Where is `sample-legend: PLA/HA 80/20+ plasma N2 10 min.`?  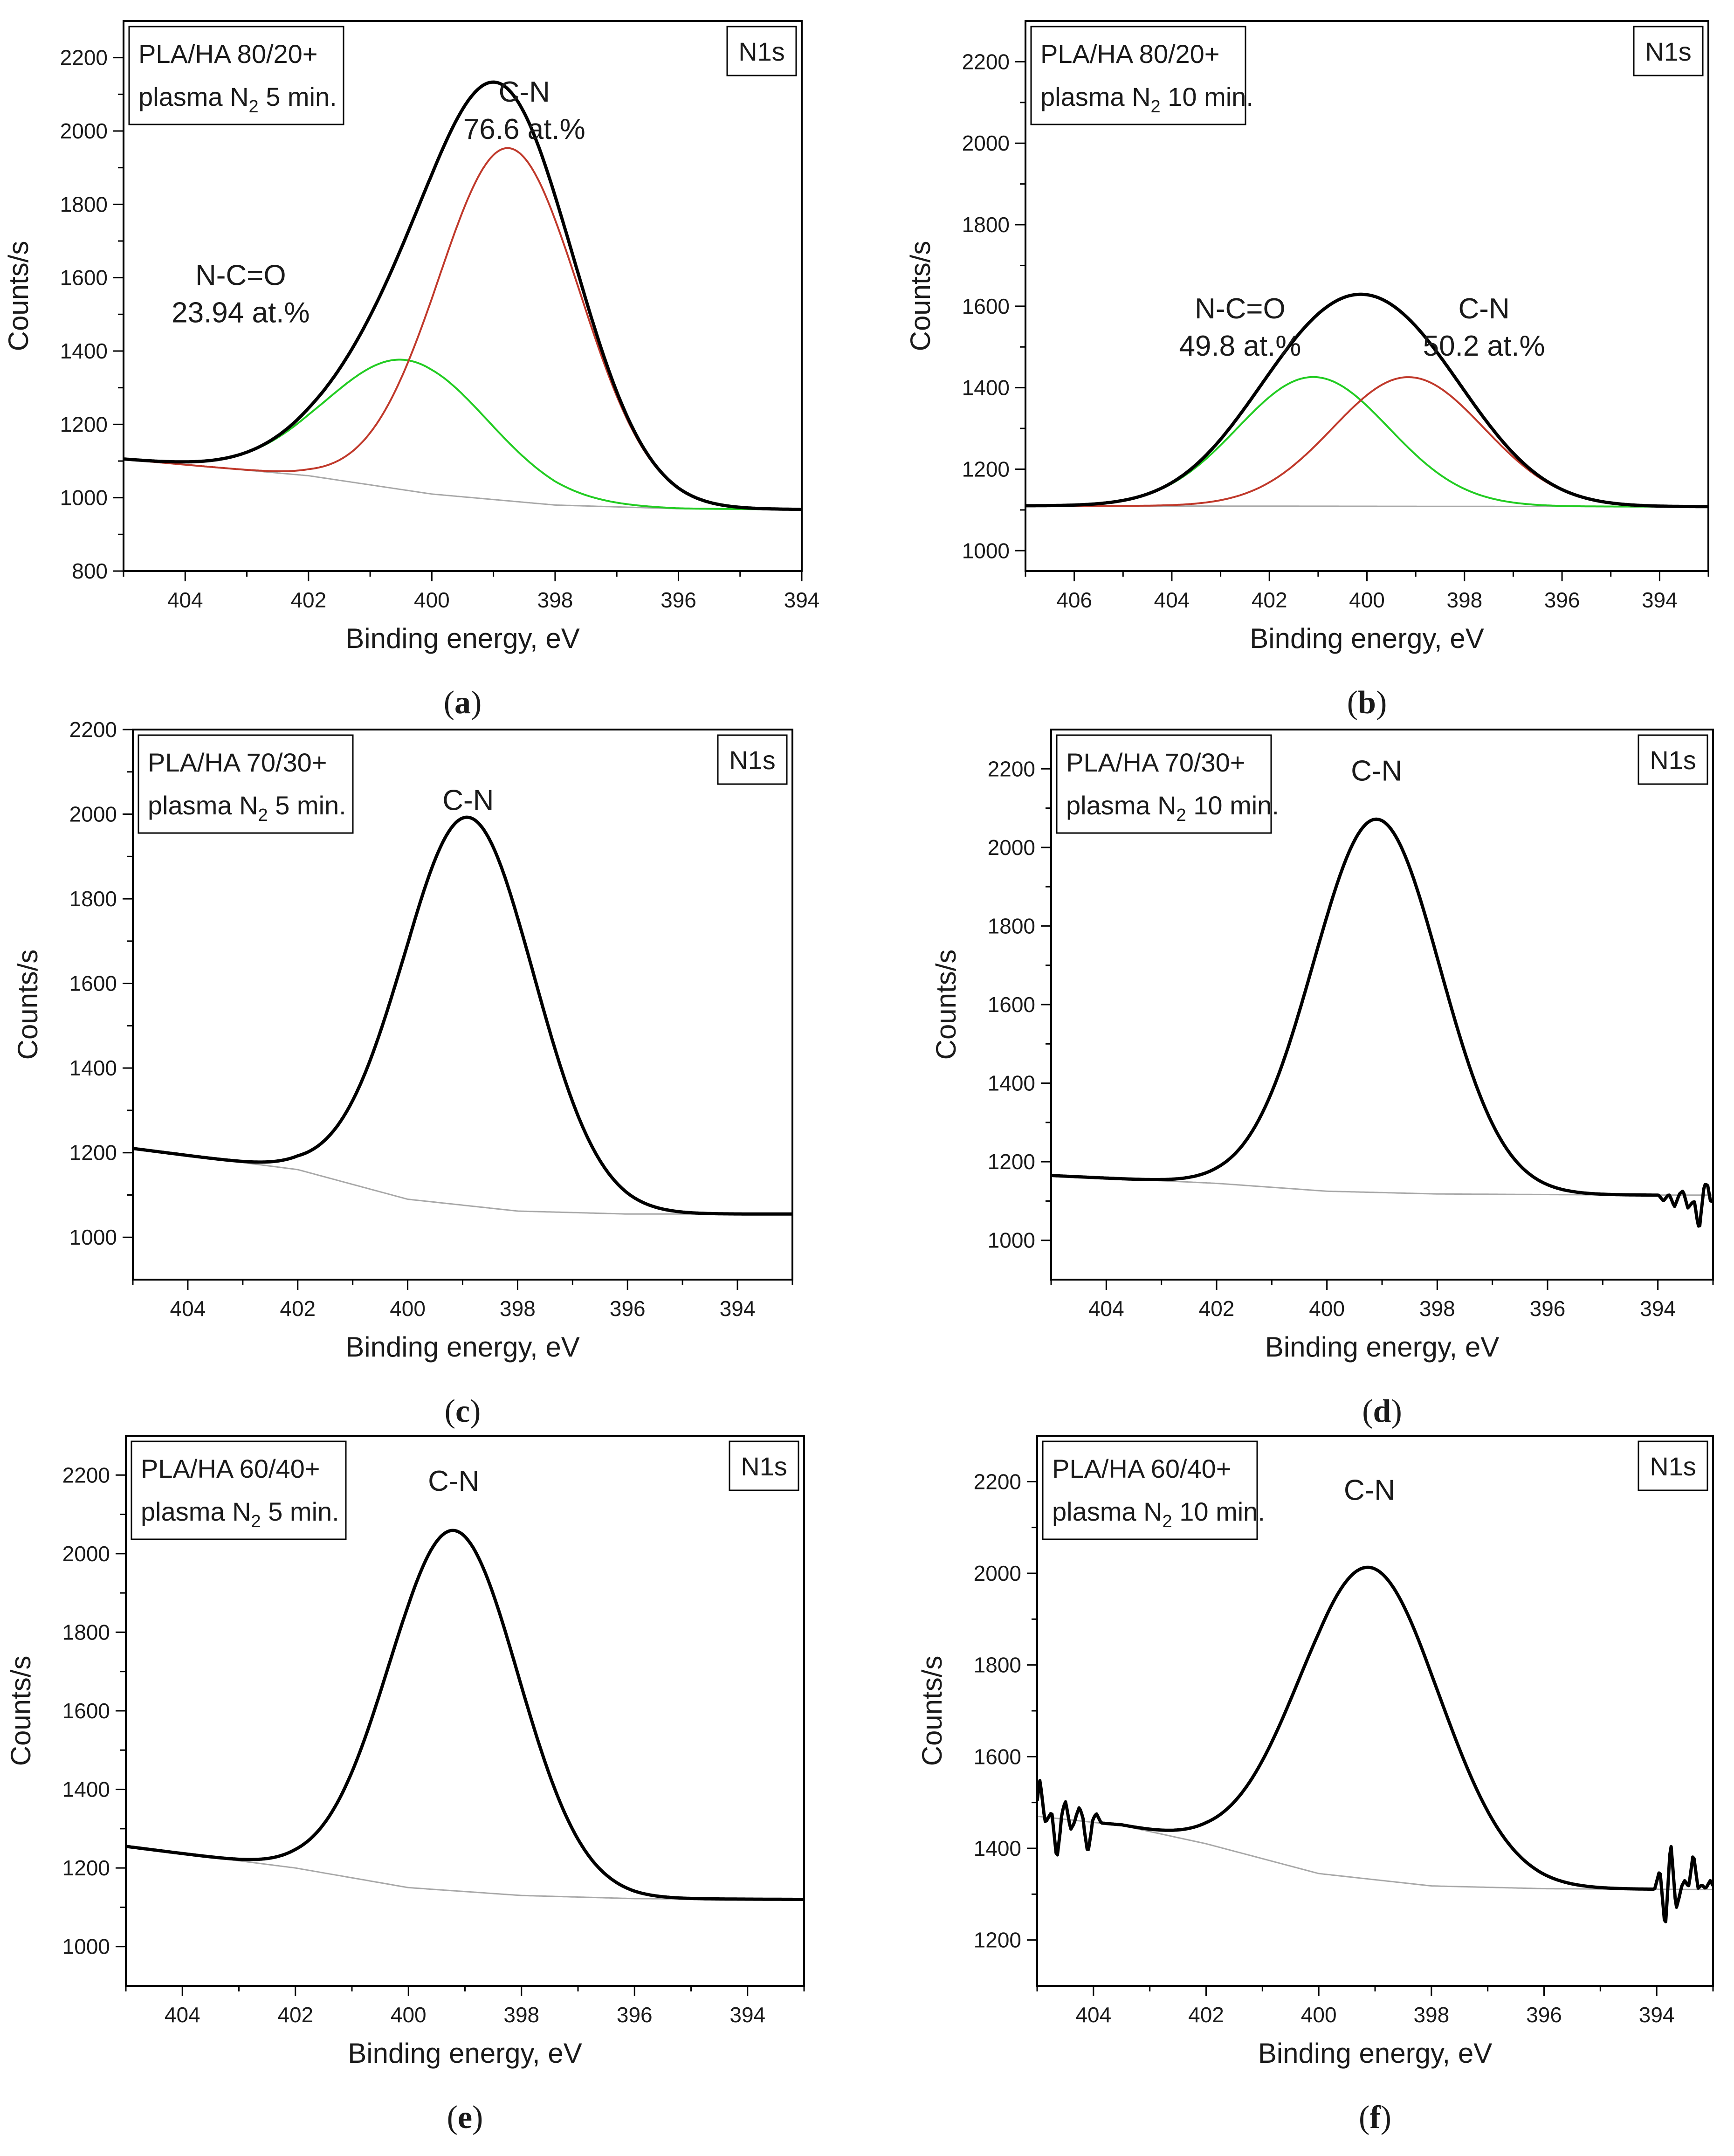
sample-legend: PLA/HA 80/20+ plasma N2 10 min. is located at coordinates (1141, 75).